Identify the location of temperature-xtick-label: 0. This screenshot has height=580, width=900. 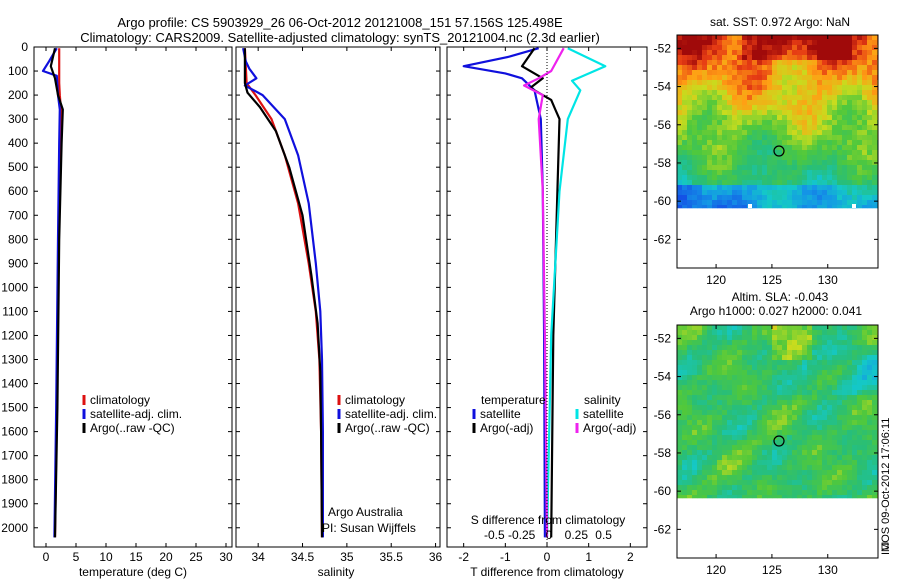
(46, 557).